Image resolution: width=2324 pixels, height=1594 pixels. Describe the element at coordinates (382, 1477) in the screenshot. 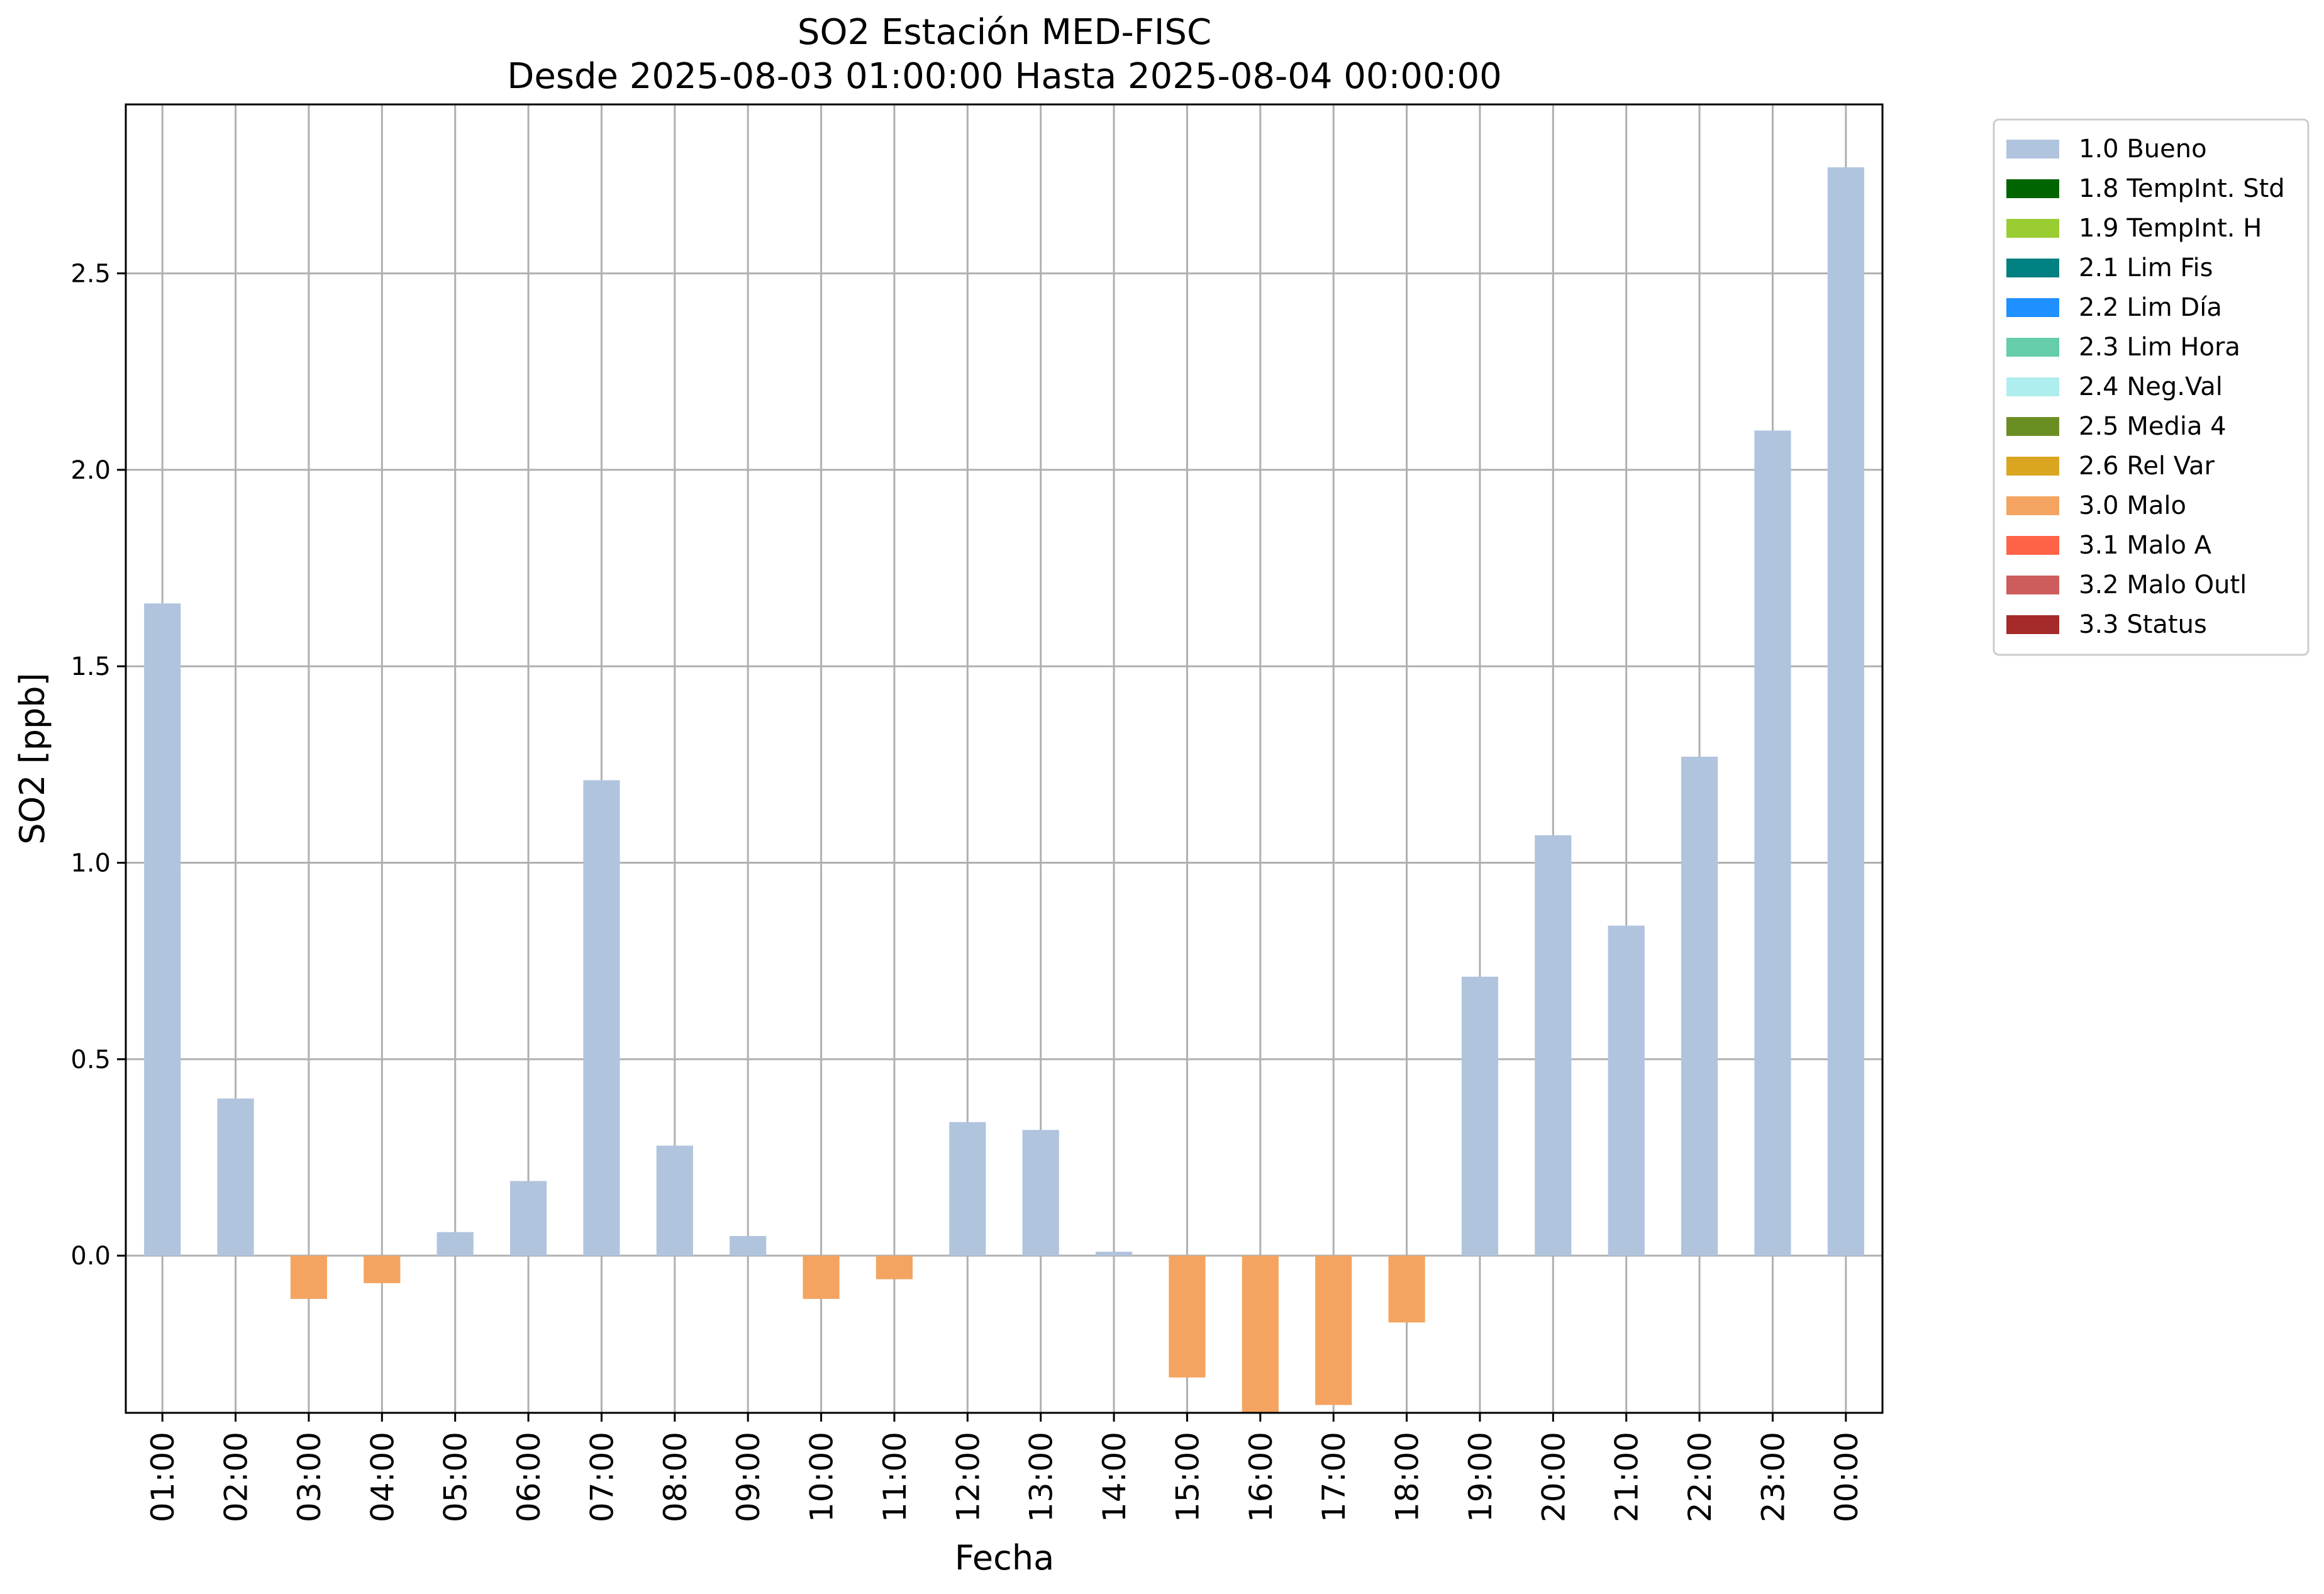

I see `x-tick-label: 04:00` at that location.